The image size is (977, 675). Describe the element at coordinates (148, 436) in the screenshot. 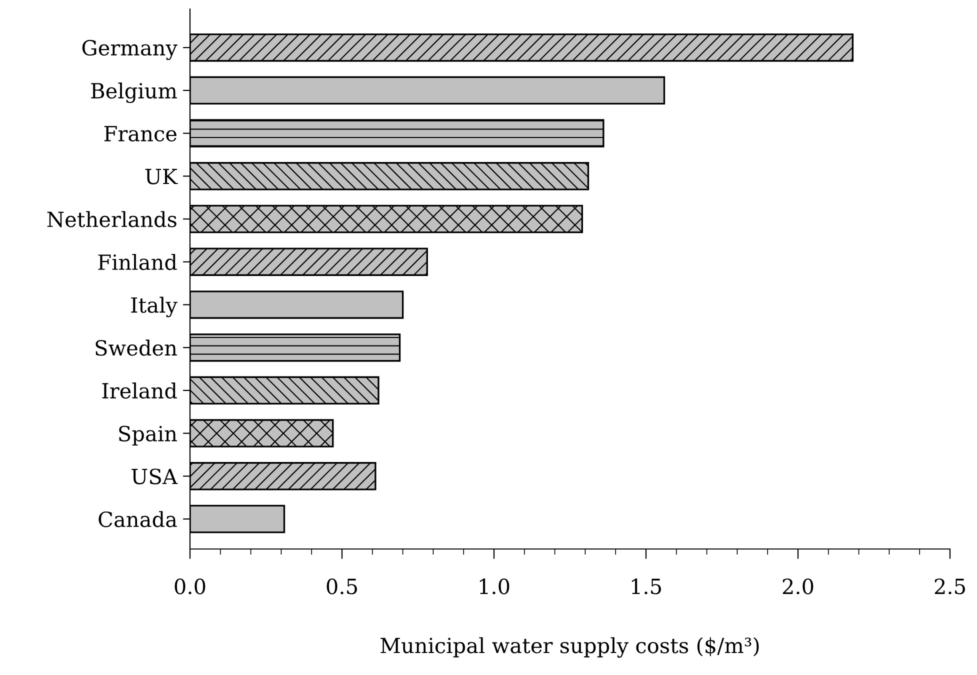

I see `y-tick-label: Spain` at that location.